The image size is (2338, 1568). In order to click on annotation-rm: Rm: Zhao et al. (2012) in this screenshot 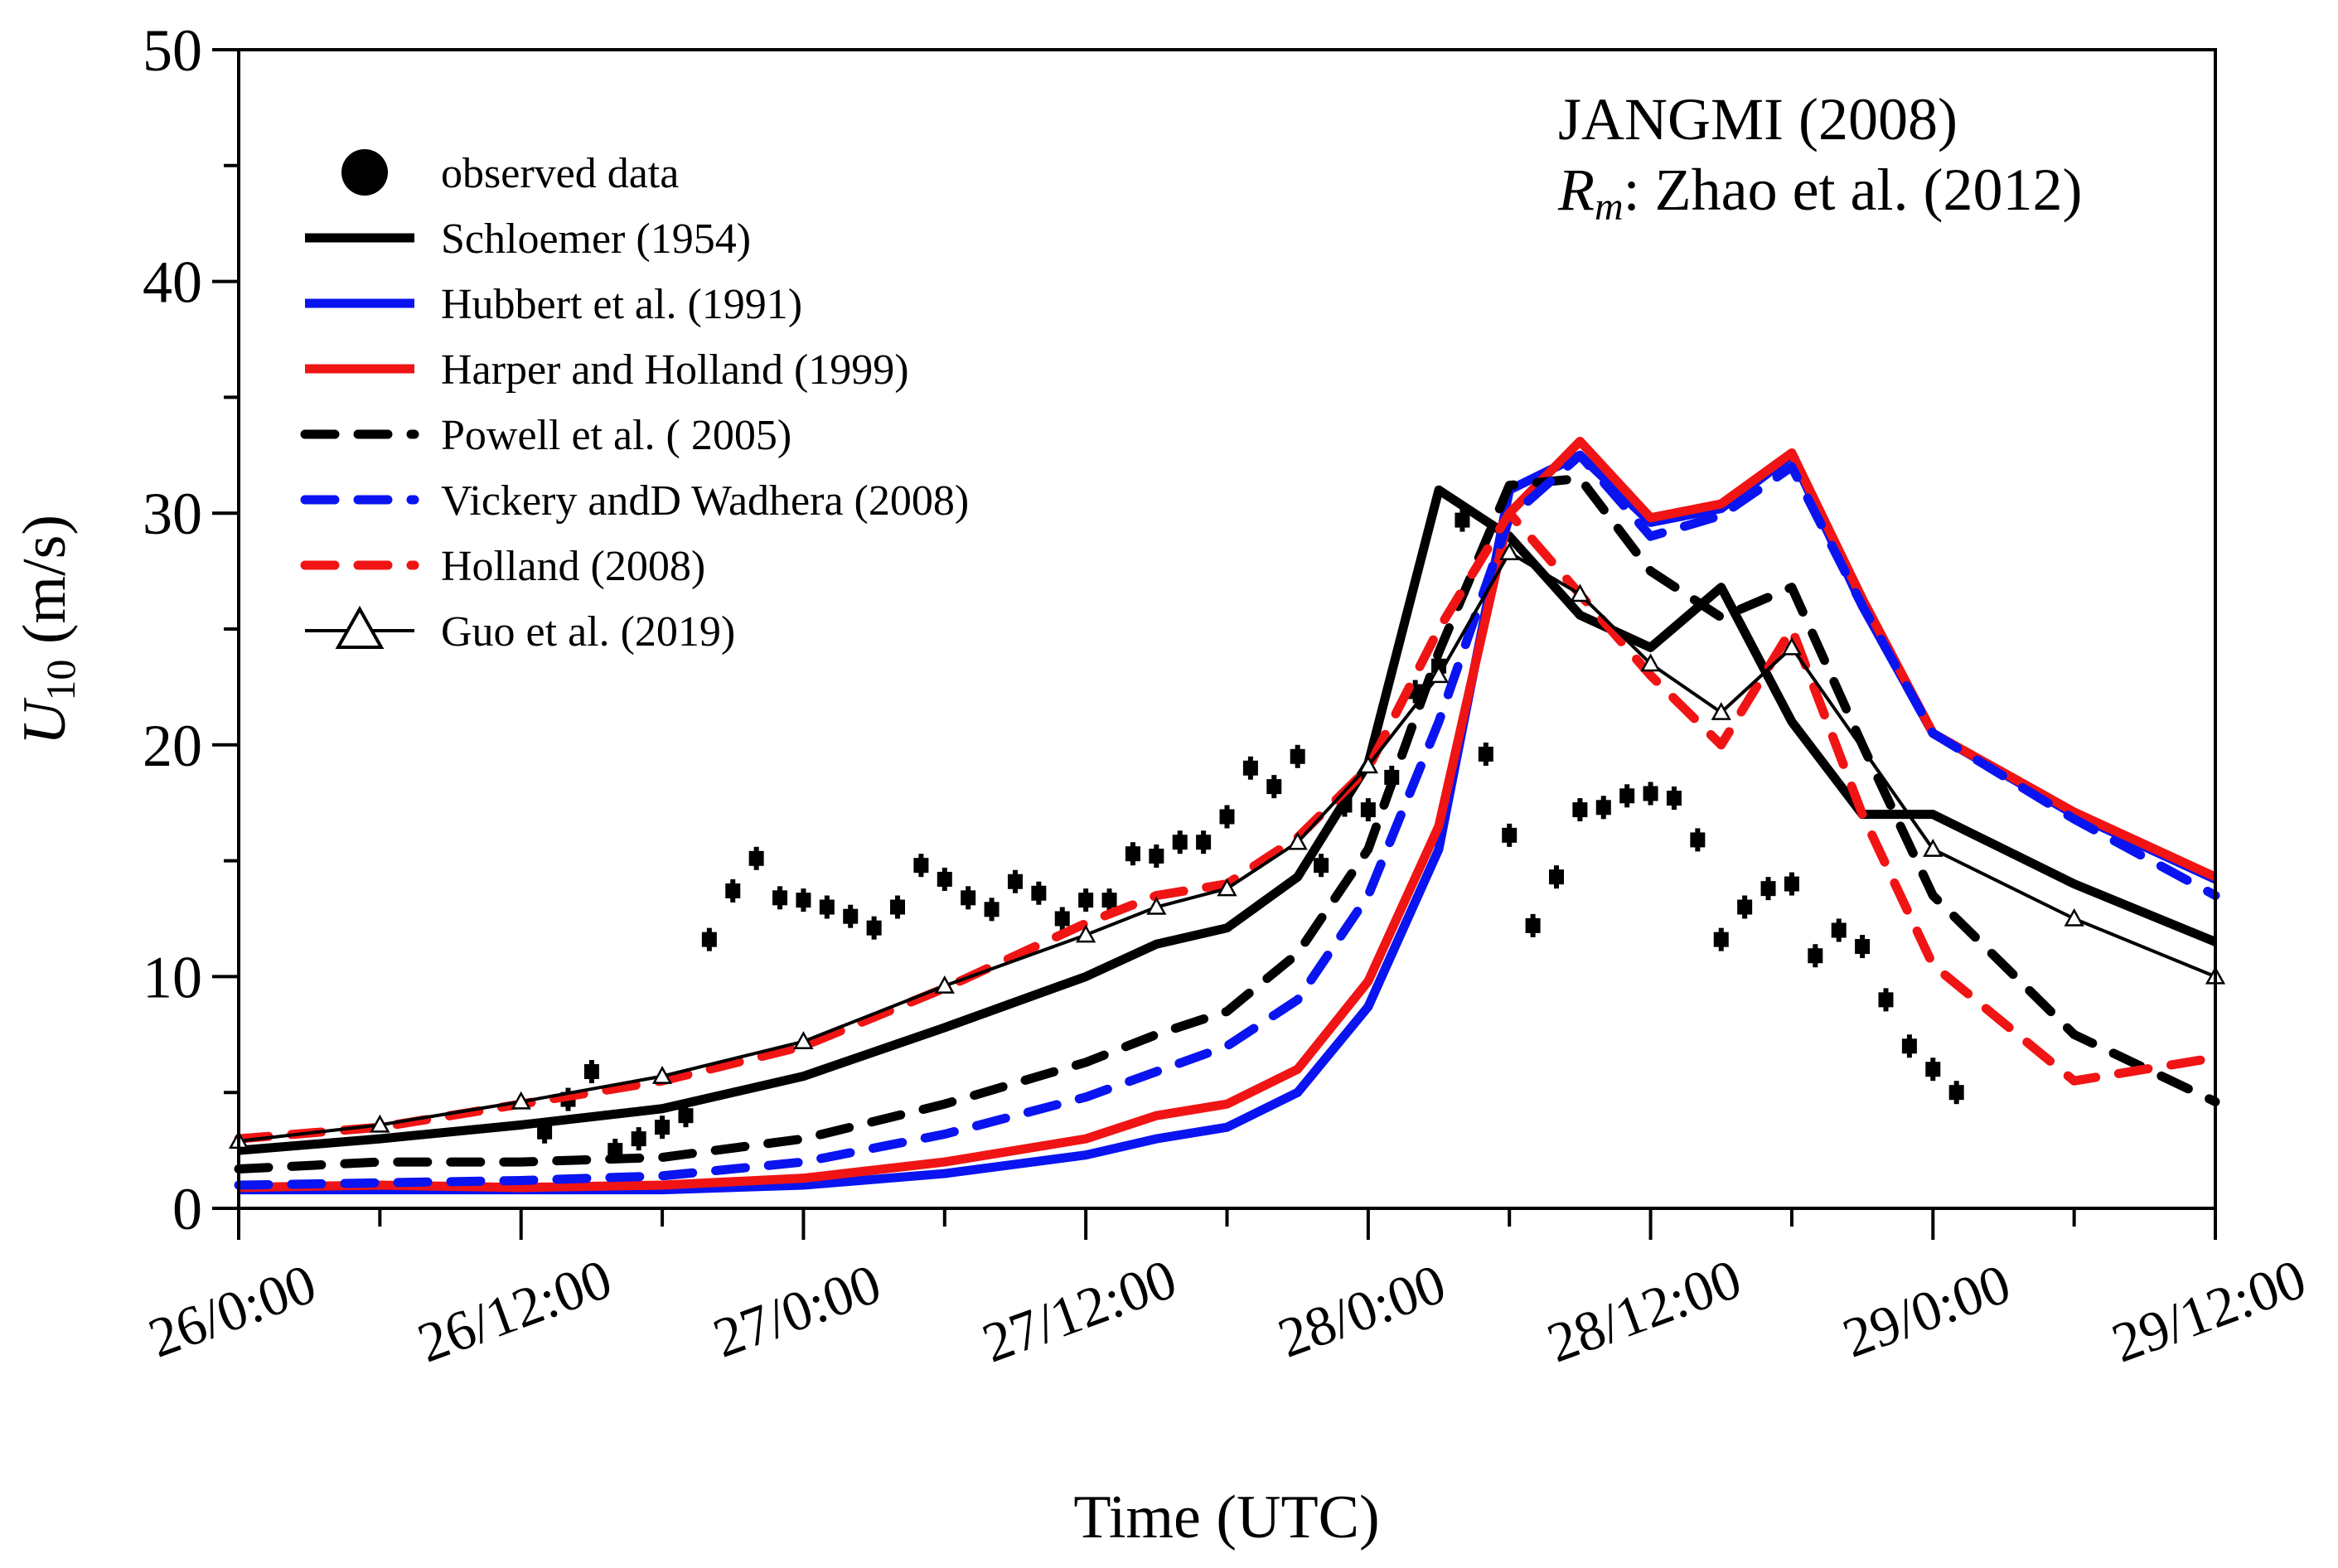, I will do `click(1820, 193)`.